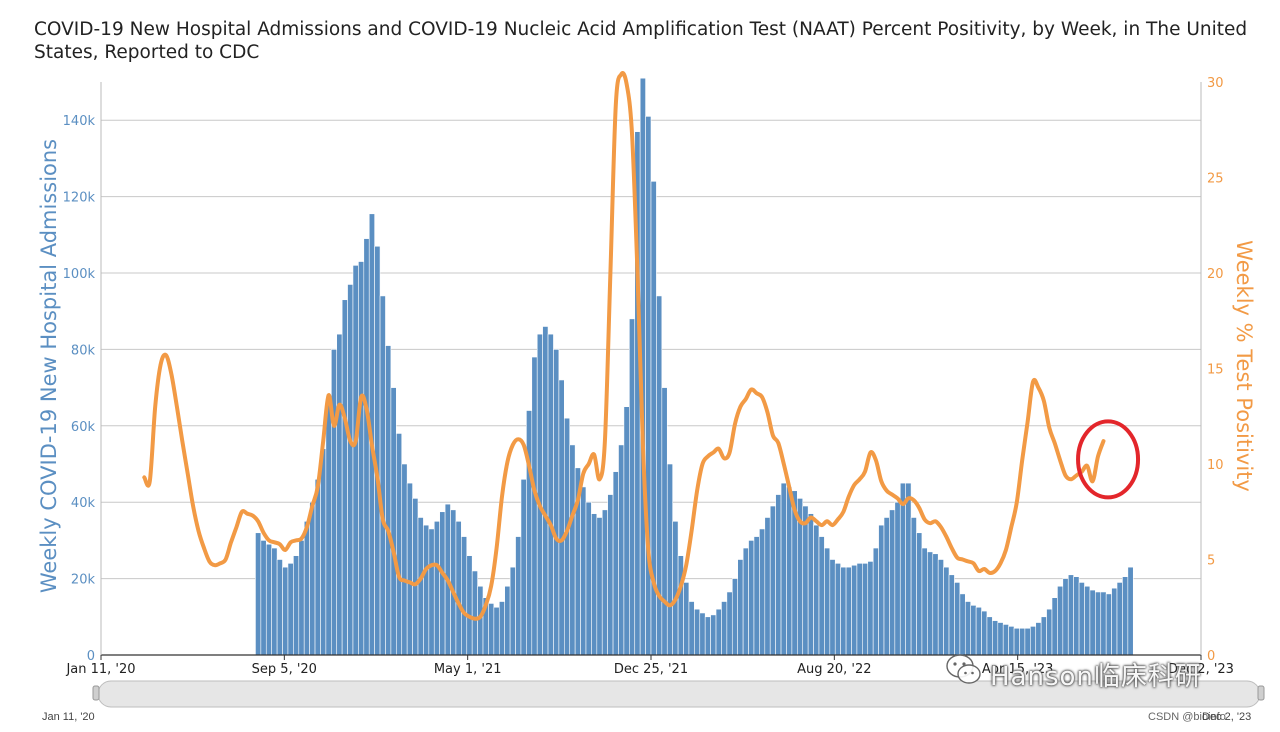  Describe the element at coordinates (91, 656) in the screenshot. I see `left-tick-label: 0` at that location.